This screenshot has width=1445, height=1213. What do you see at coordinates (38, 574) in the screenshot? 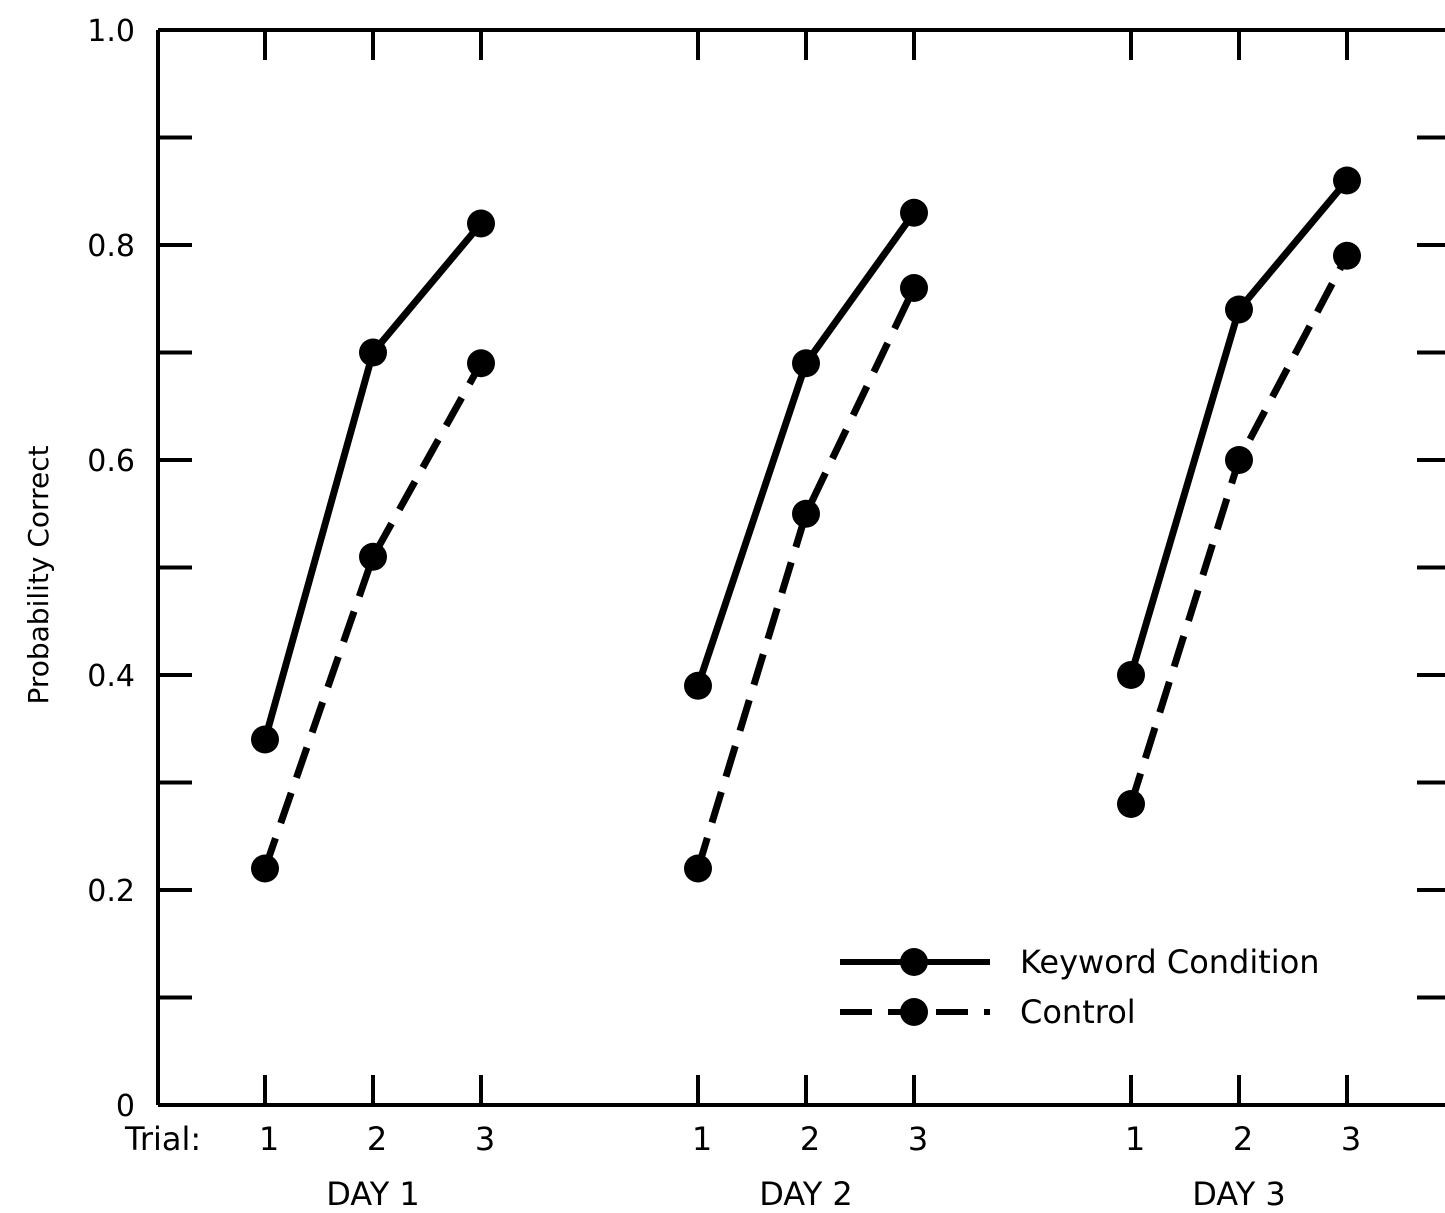
I see `y-axis-label: Probability Correct` at bounding box center [38, 574].